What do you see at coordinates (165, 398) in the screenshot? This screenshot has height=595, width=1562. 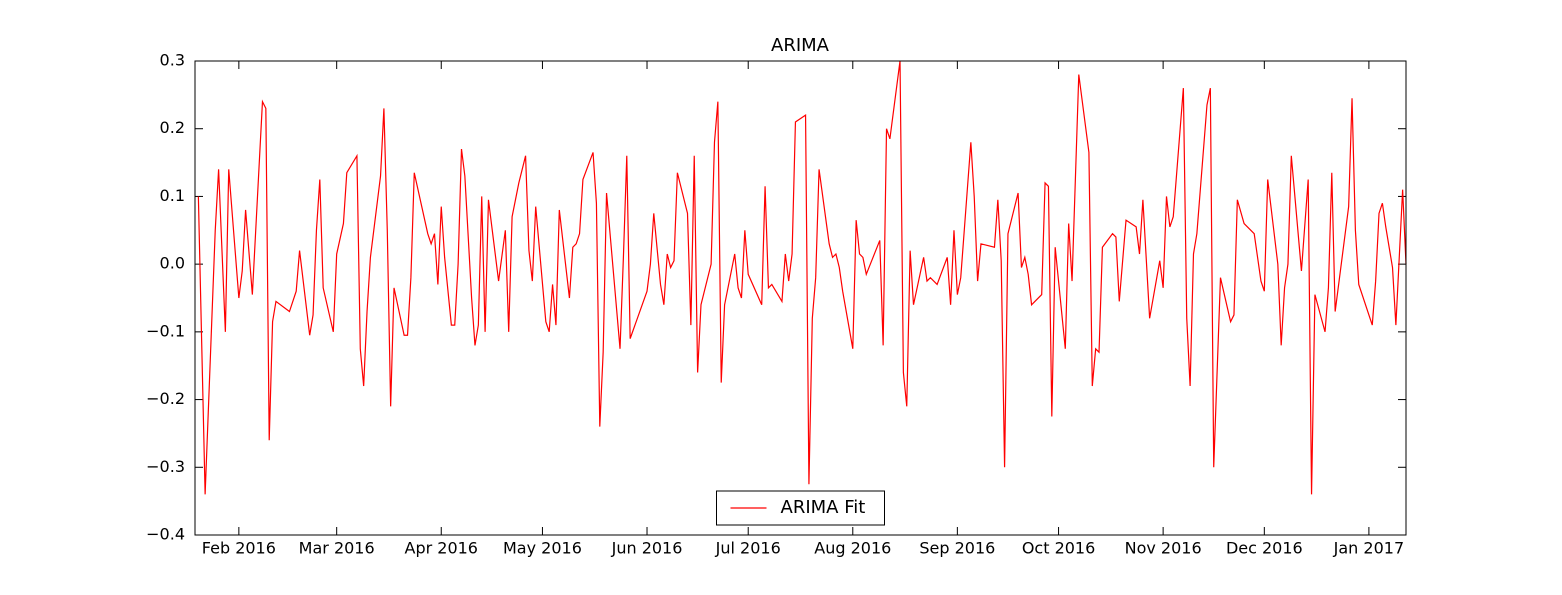 I see `y-tick-label: −0.2` at bounding box center [165, 398].